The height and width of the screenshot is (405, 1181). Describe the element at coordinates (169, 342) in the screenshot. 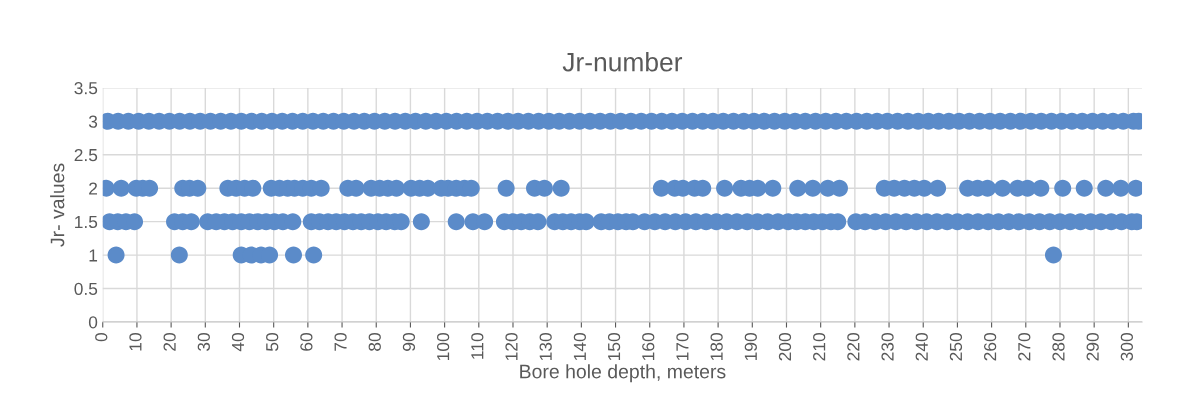

I see `x-tick-label: 20` at that location.